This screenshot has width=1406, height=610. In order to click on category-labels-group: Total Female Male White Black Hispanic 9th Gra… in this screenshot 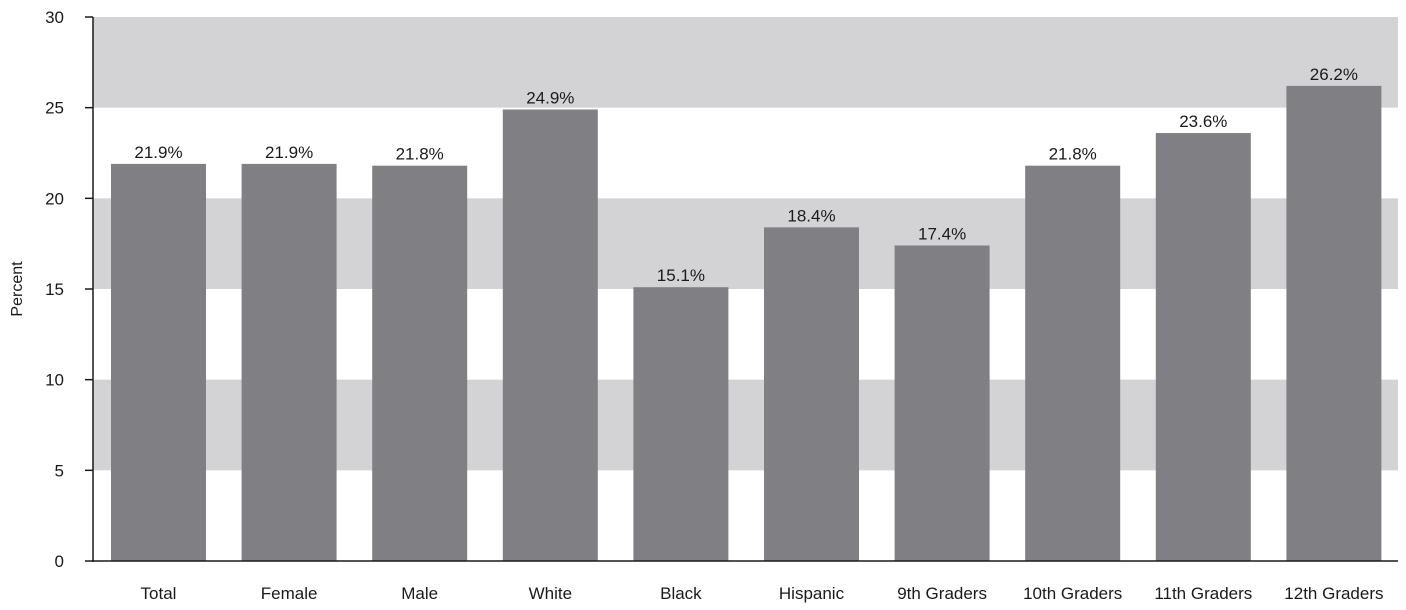, I will do `click(762, 593)`.